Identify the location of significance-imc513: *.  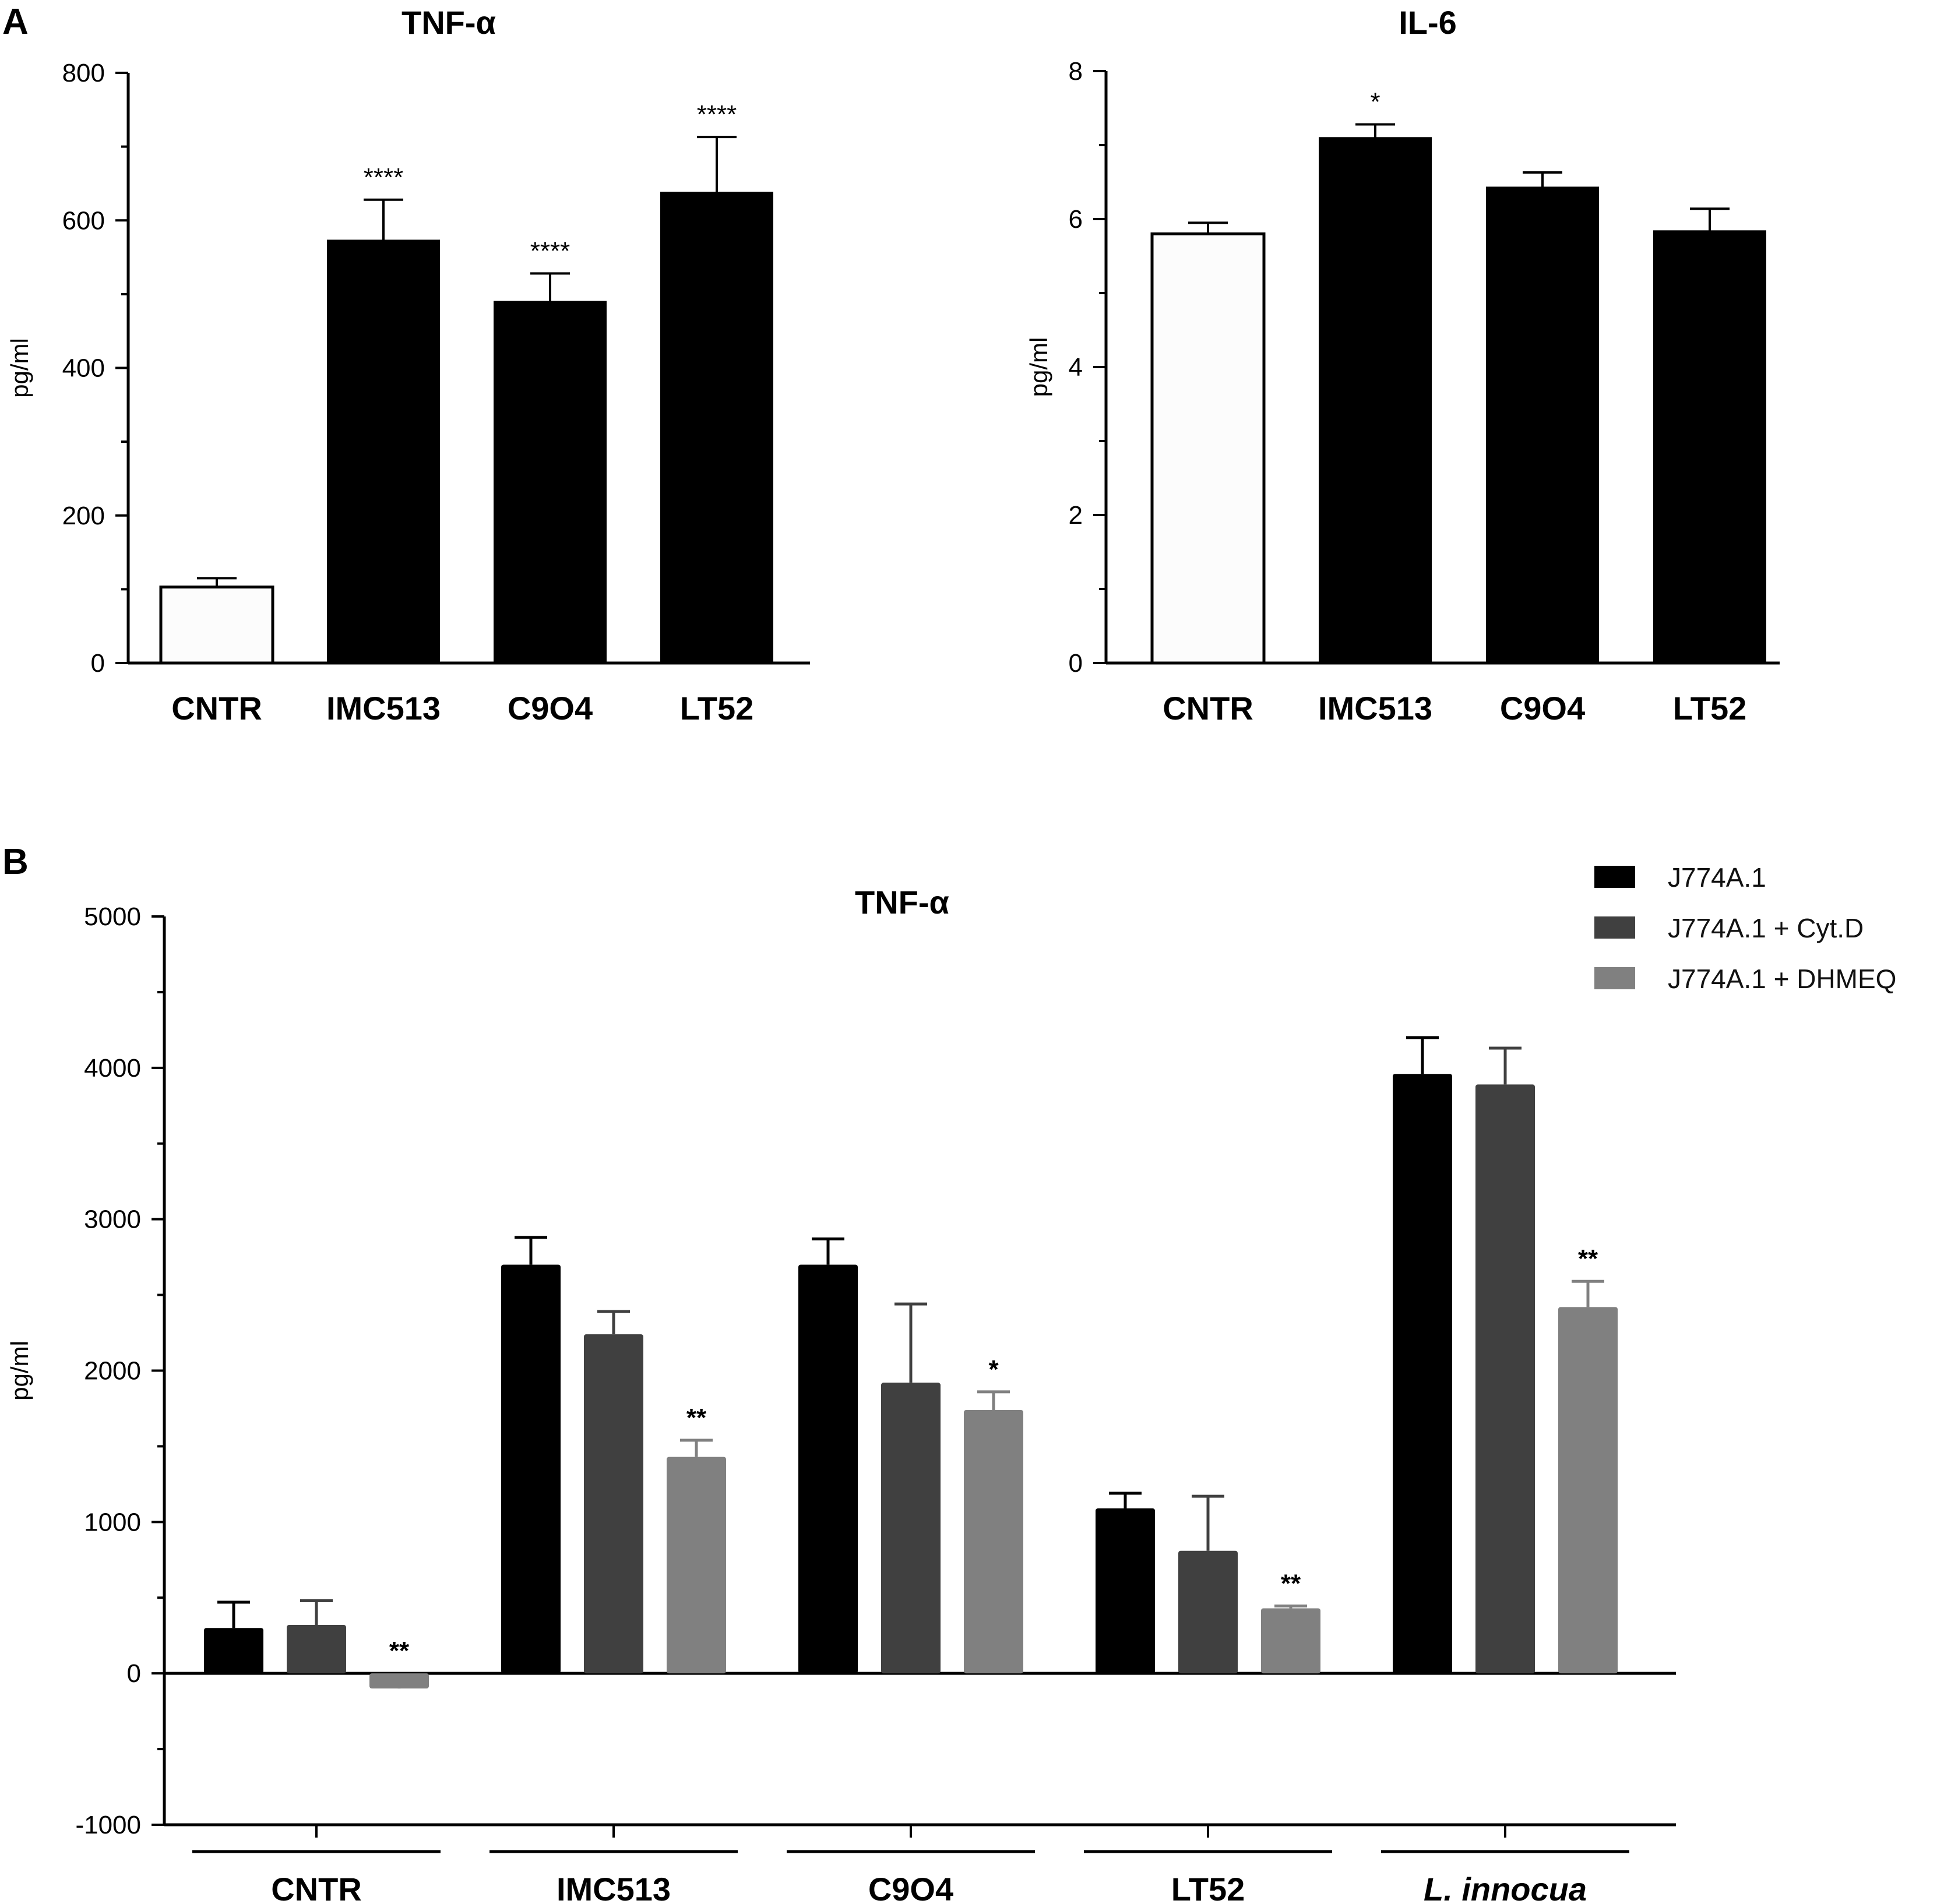
(1375, 101).